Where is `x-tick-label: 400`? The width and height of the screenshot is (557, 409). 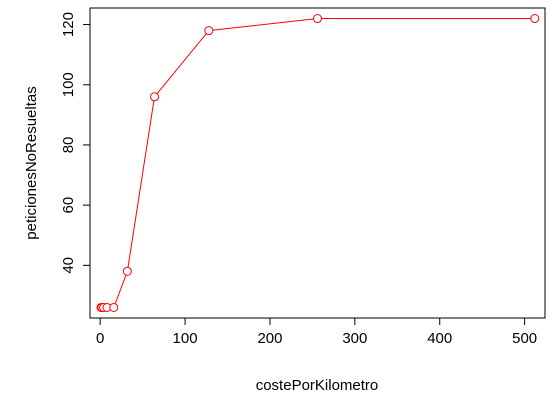
x-tick-label: 400 is located at coordinates (439, 338).